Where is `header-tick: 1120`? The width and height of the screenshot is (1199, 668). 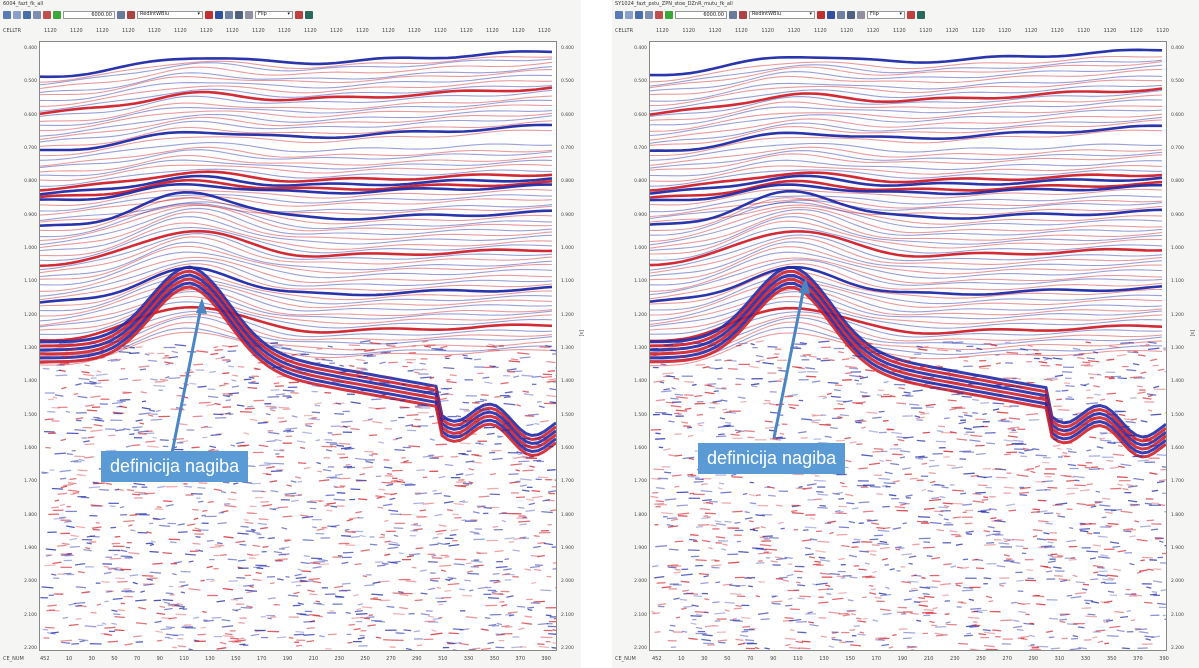
header-tick: 1120 is located at coordinates (715, 31).